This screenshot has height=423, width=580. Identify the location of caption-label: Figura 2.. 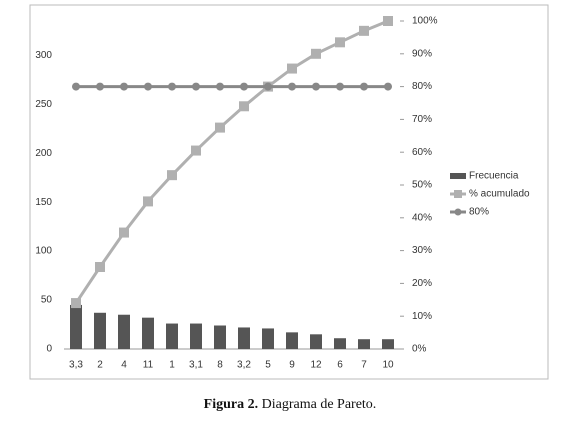
(231, 404).